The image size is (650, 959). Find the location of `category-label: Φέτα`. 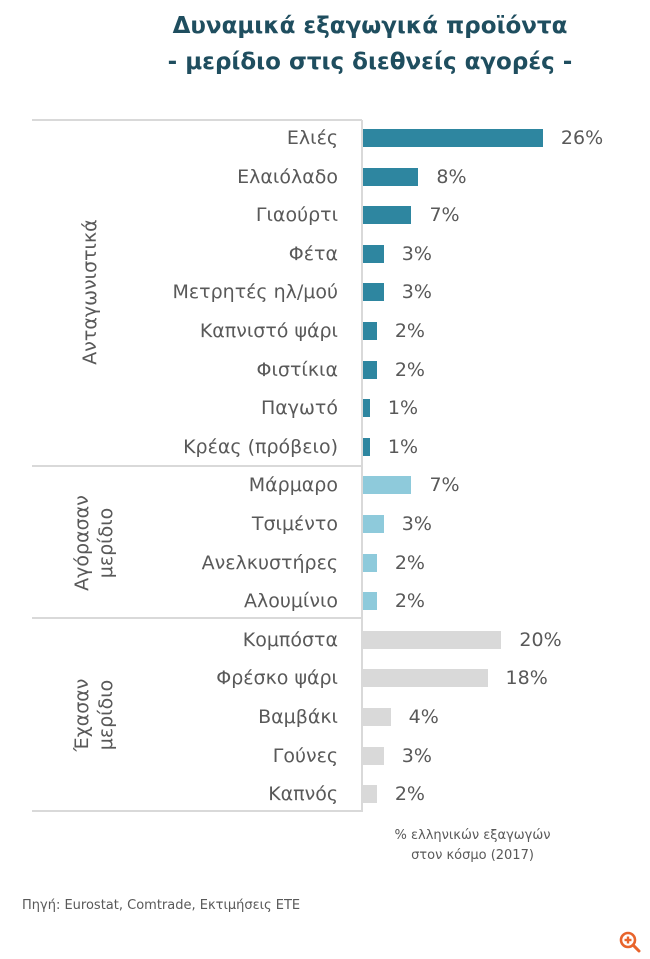

category-label: Φέτα is located at coordinates (313, 253).